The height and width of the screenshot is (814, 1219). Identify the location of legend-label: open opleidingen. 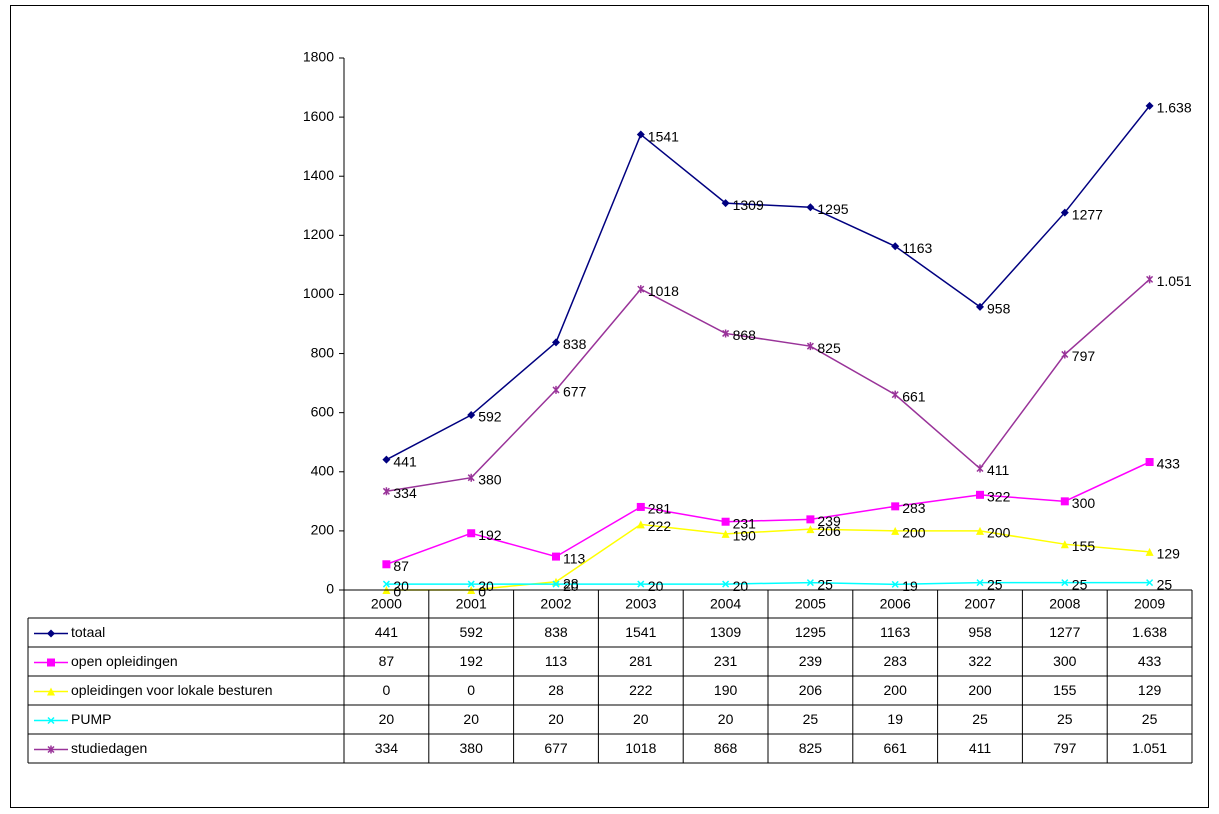
(124, 661).